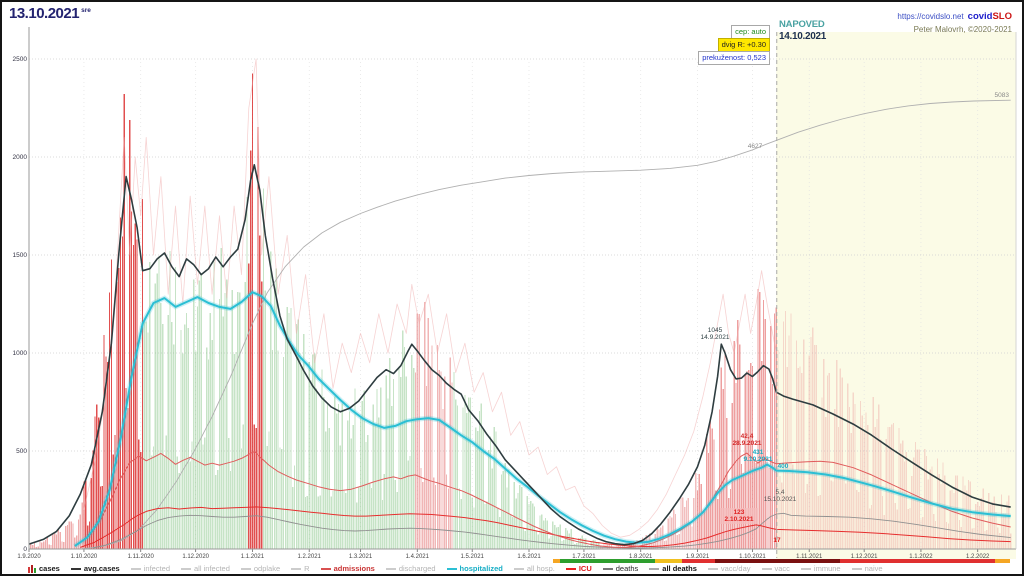  What do you see at coordinates (253, 557) in the screenshot?
I see `x-tick-label: 1.1.2021` at bounding box center [253, 557].